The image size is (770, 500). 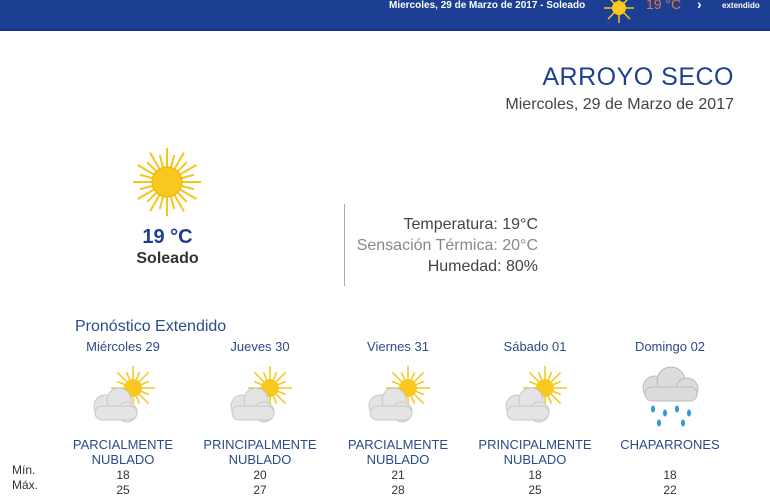 I want to click on forecast-day: Domingo 02 CHAPARRONES 18 22, so click(x=670, y=418).